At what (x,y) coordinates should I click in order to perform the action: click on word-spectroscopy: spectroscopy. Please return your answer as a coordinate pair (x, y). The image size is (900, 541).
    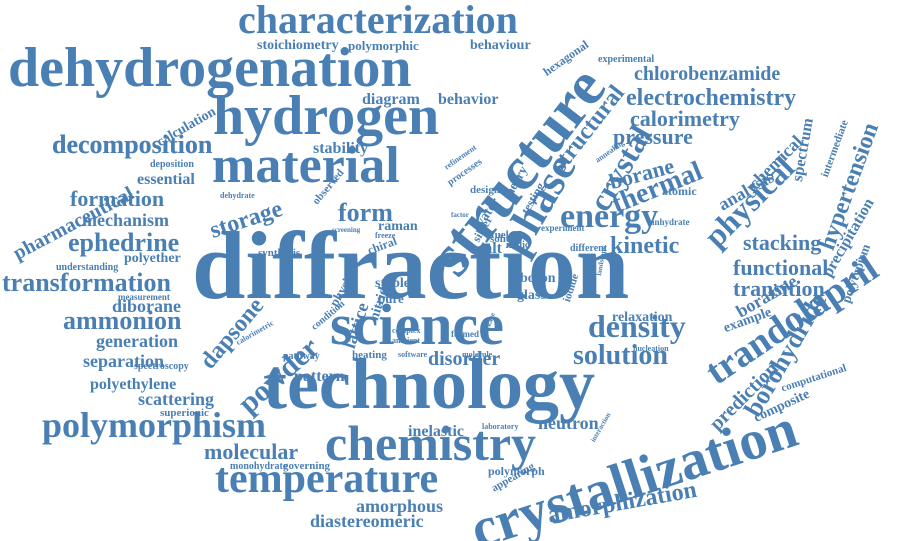
    Looking at the image, I should click on (161, 366).